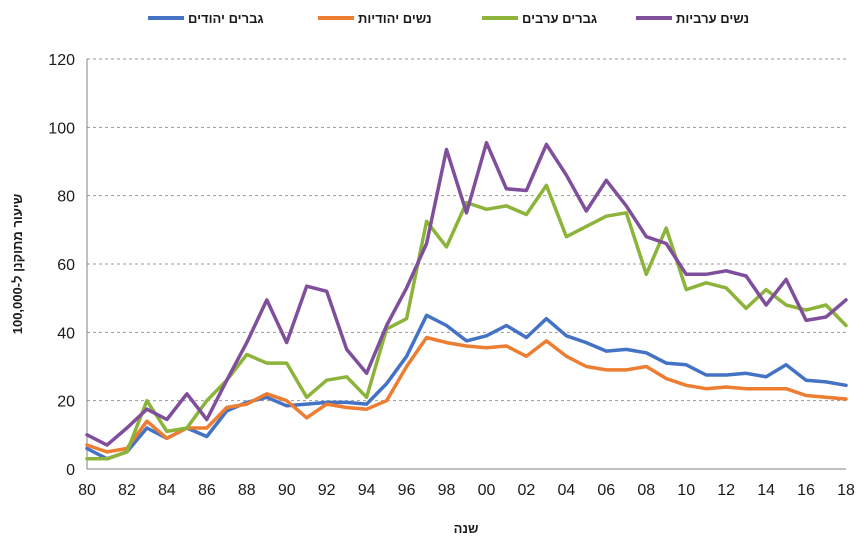 This screenshot has height=543, width=868. Describe the element at coordinates (327, 490) in the screenshot. I see `x-tick-label: 92` at that location.